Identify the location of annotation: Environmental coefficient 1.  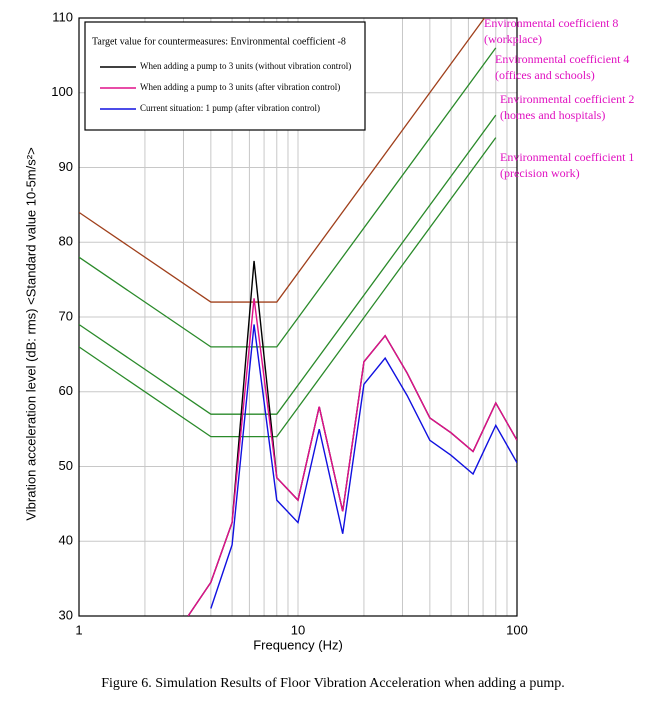
(567, 157).